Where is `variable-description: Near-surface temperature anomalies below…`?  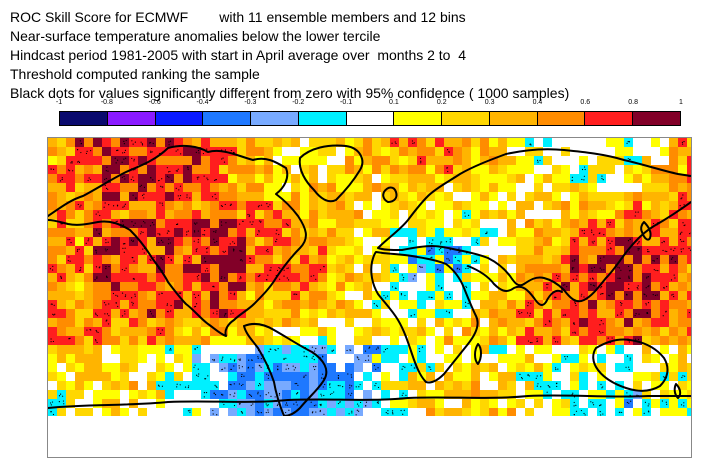
variable-description: Near-surface temperature anomalies below… is located at coordinates (195, 36).